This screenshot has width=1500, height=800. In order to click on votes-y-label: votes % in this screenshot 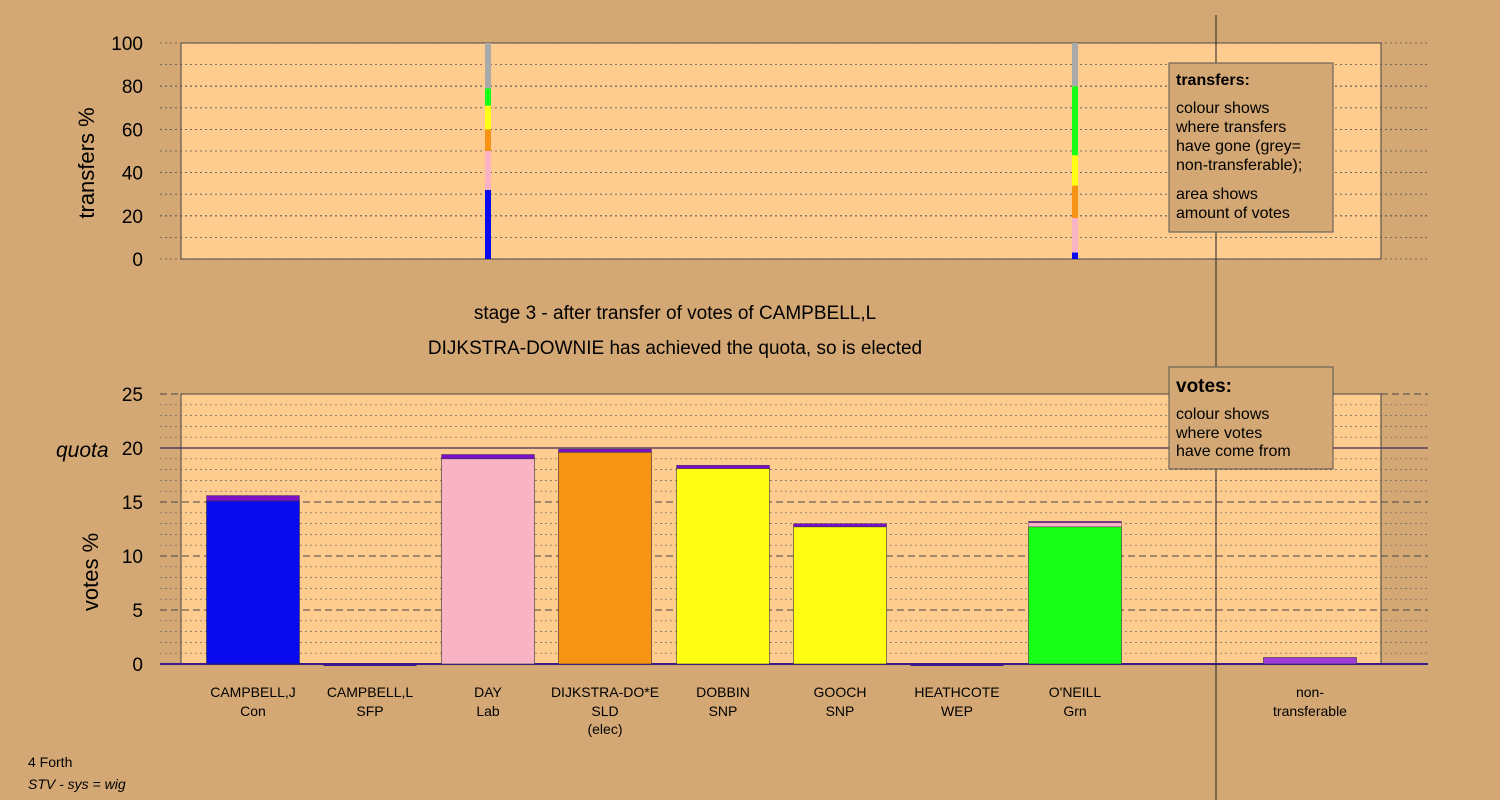, I will do `click(90, 572)`.